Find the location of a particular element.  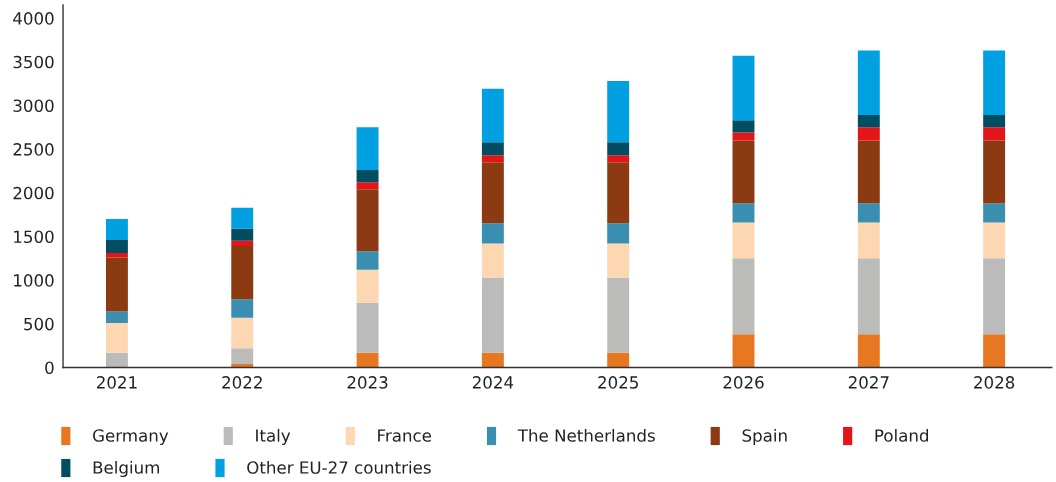

y-tick-label: 2000 is located at coordinates (33, 193).